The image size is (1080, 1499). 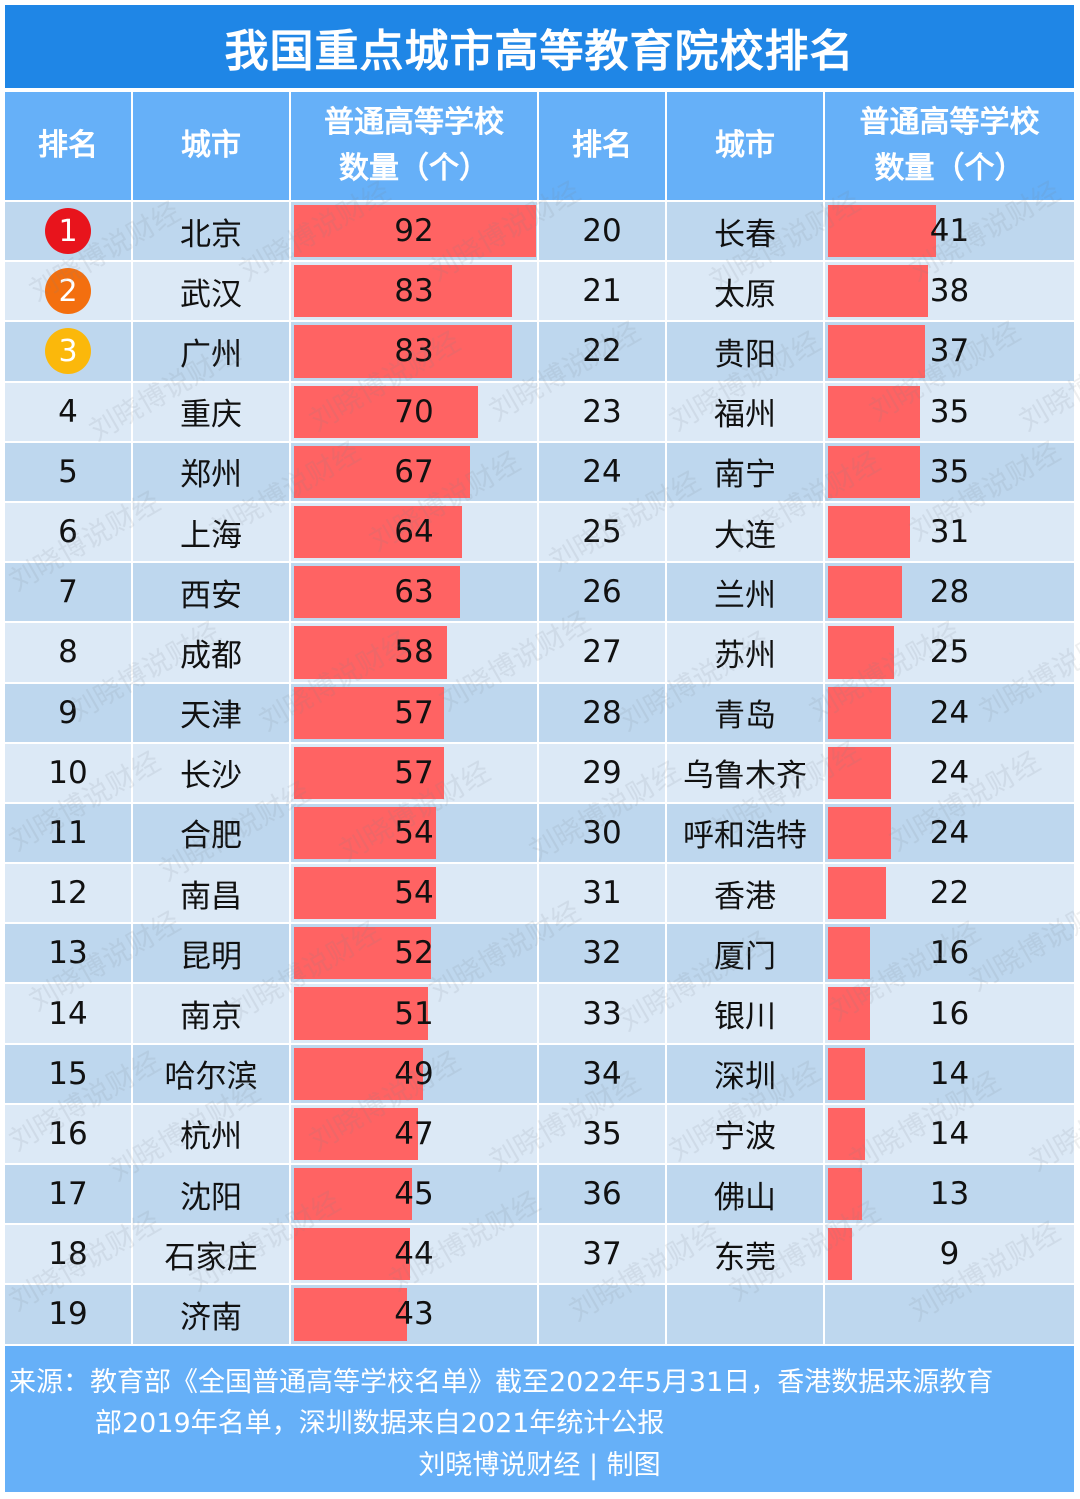 I want to click on count-value: 37, so click(x=949, y=351).